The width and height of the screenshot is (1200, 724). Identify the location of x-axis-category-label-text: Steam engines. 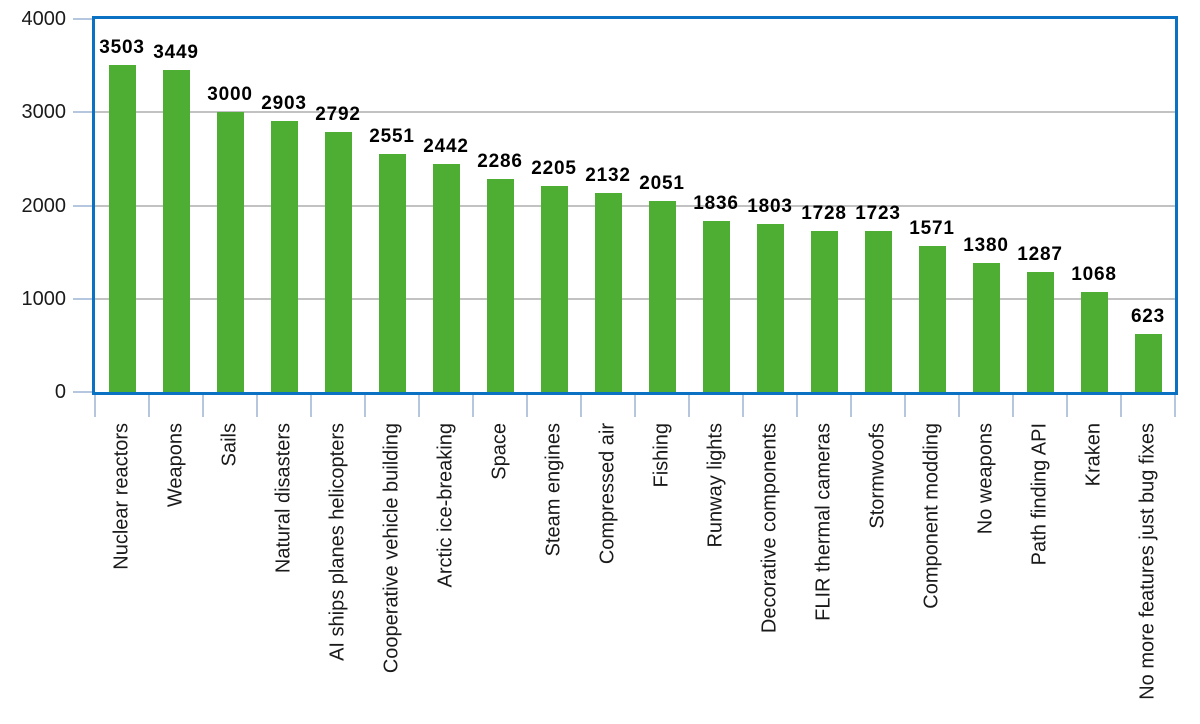
(553, 490).